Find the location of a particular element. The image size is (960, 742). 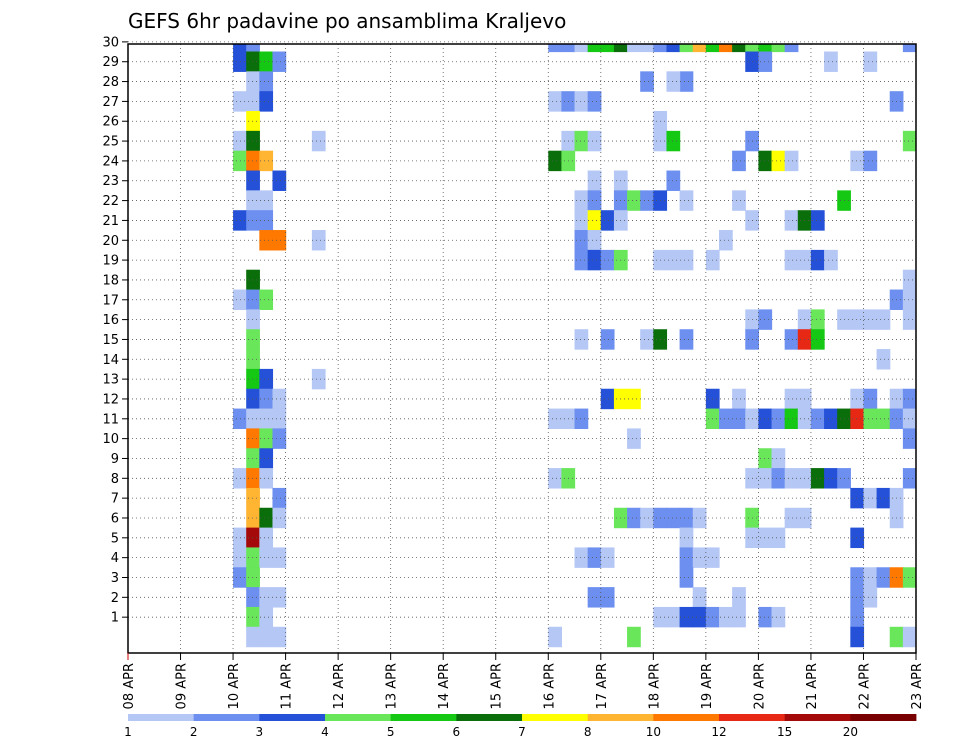

x-tick-label: 20 APR is located at coordinates (759, 686).